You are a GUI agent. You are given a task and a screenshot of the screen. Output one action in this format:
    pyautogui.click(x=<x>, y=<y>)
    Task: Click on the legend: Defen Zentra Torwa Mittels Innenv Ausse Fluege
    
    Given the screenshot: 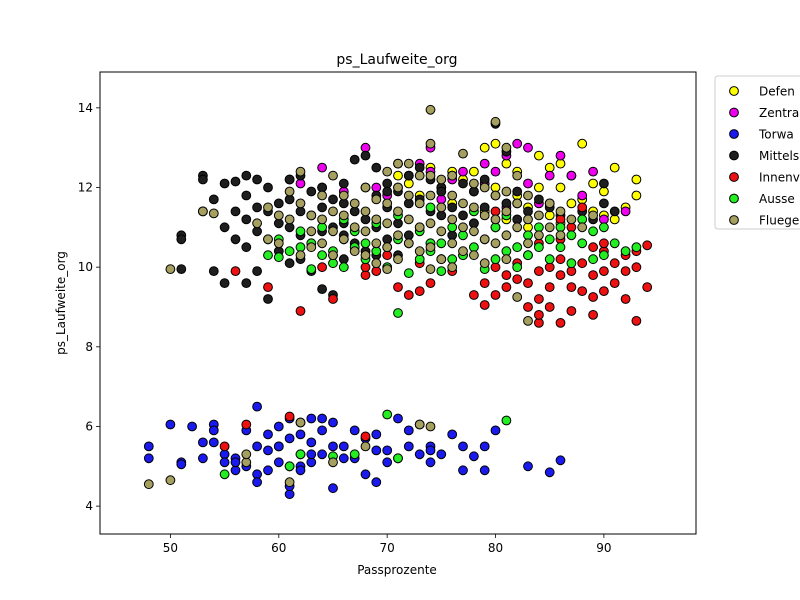 What is the action you would take?
    pyautogui.click(x=757, y=152)
    